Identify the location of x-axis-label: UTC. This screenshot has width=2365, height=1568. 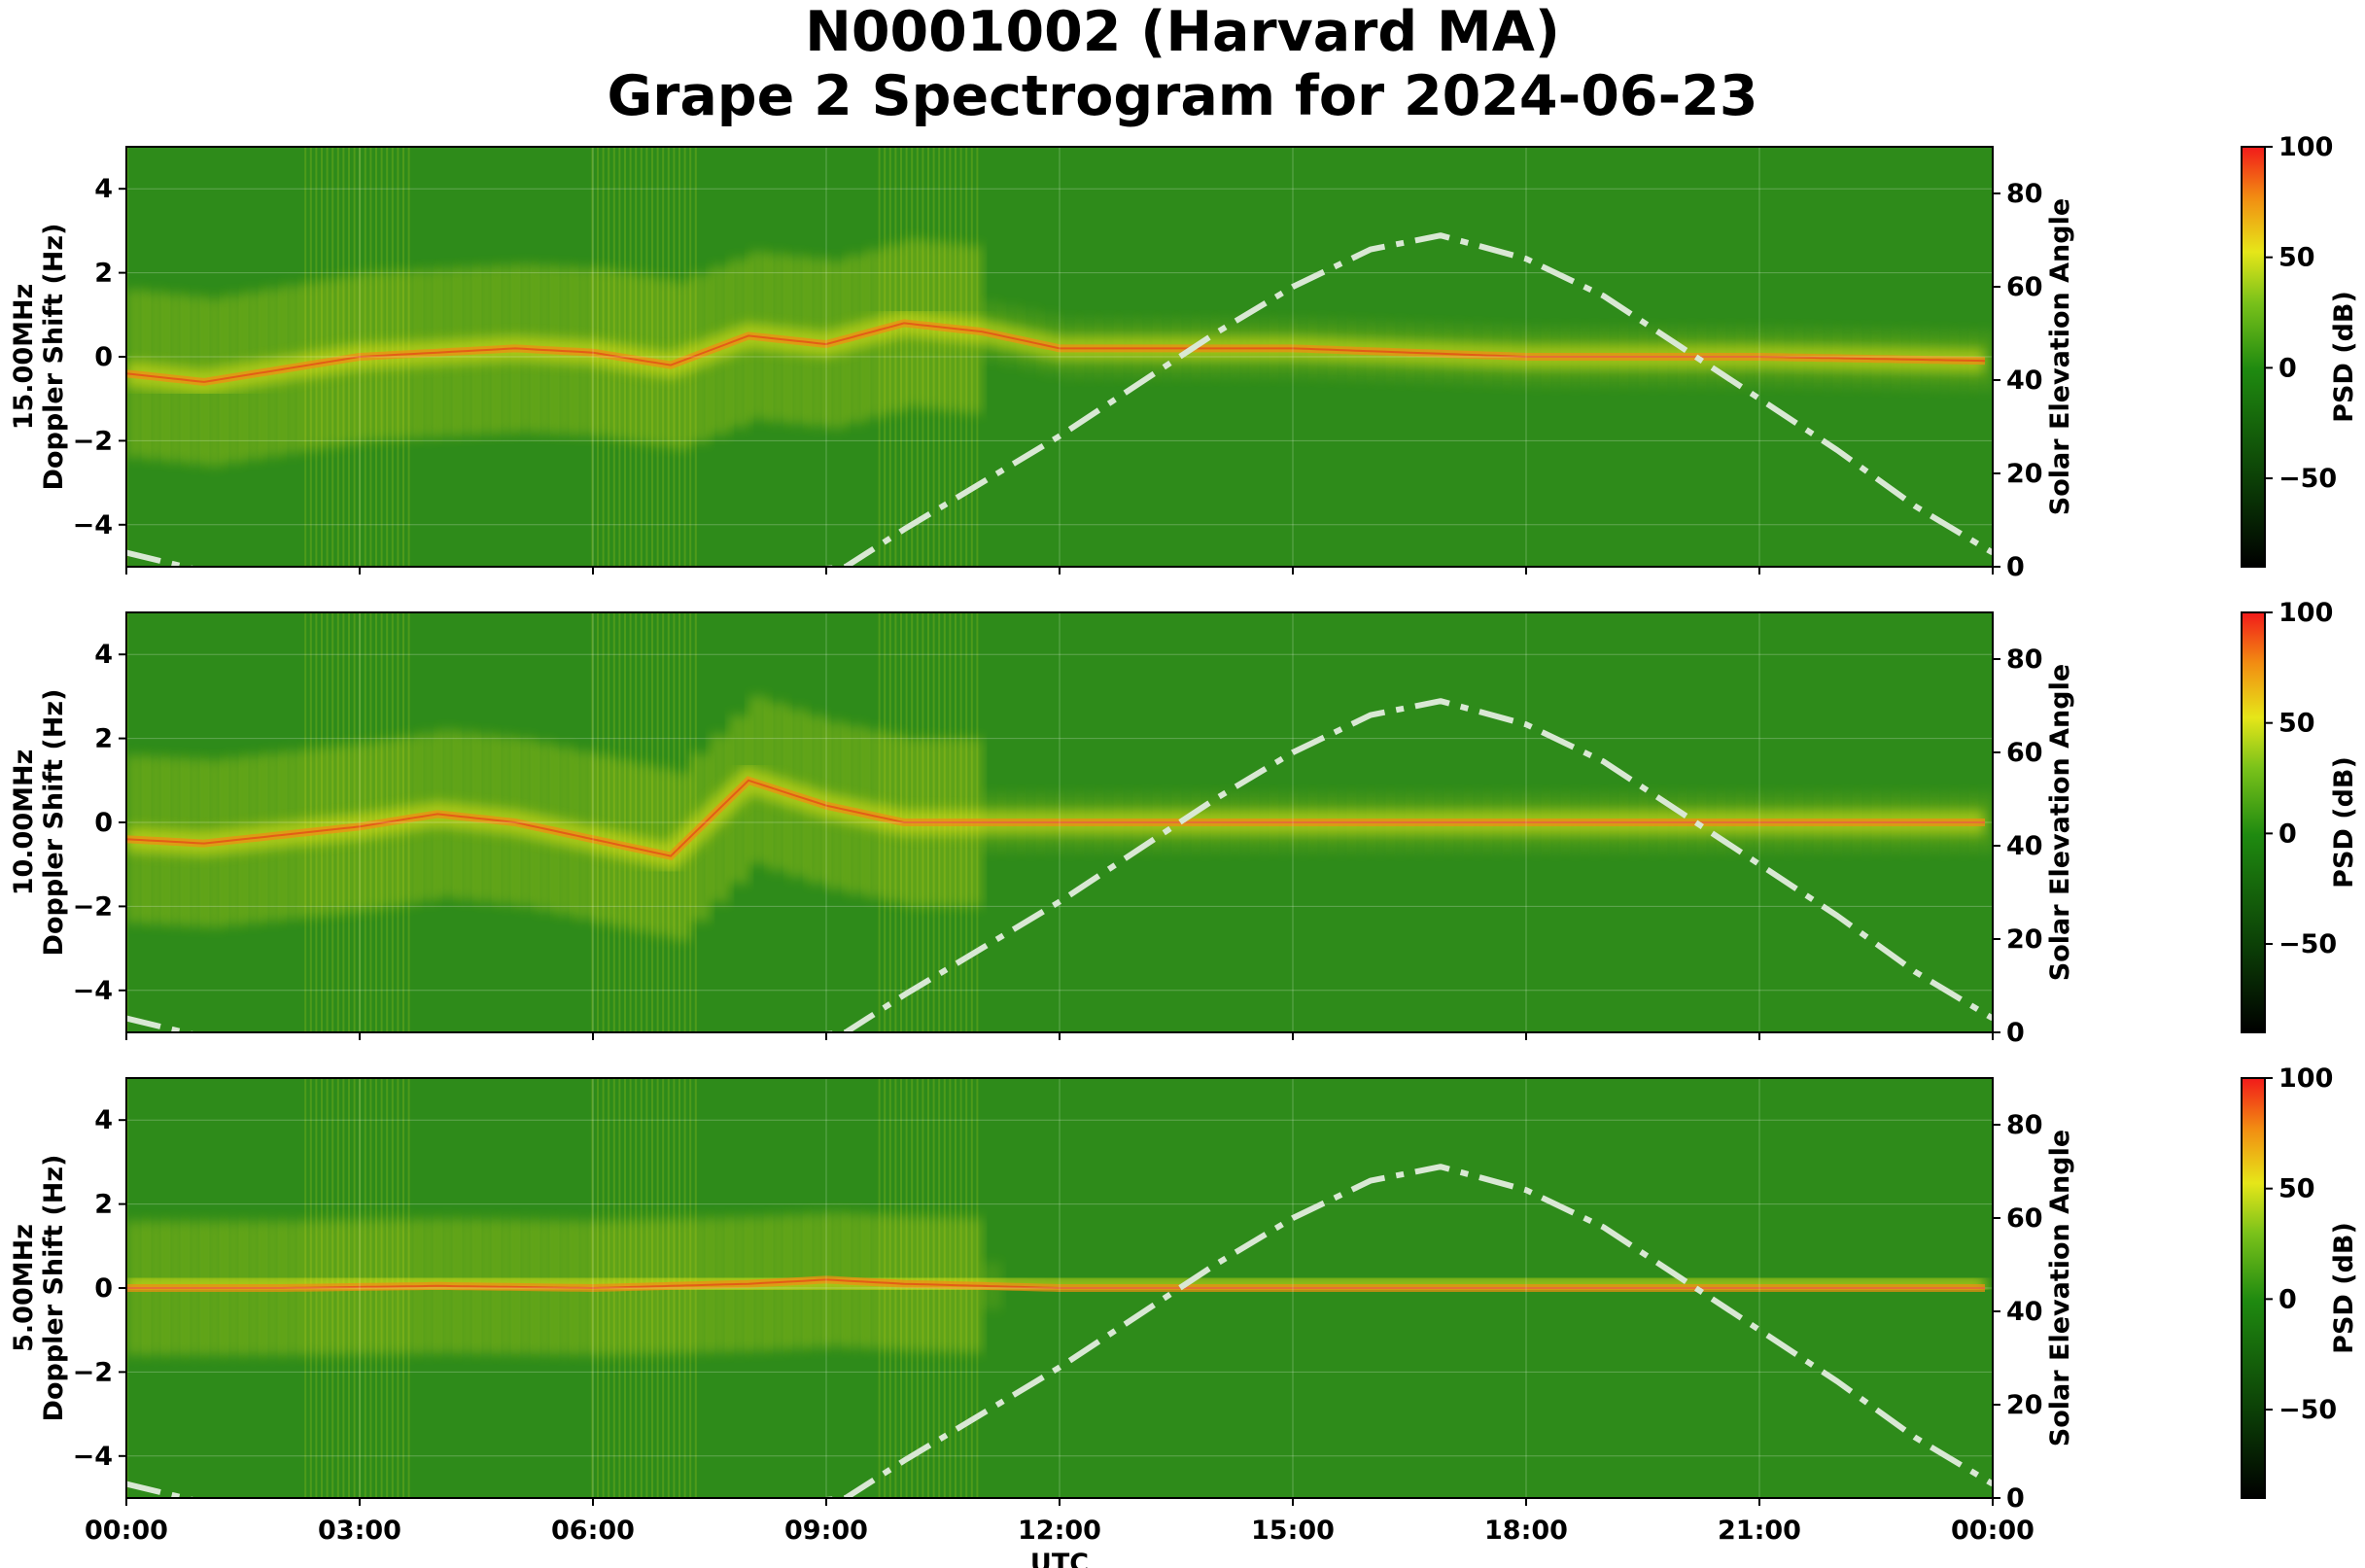
(1060, 1558).